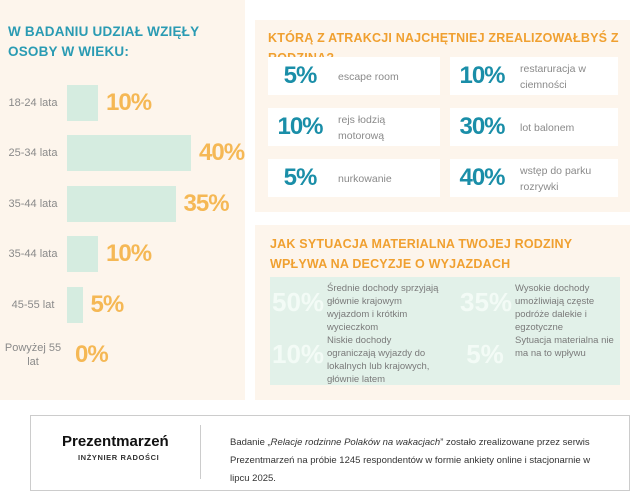  I want to click on attraction-label: wstęp do parku rozrywki, so click(556, 179).